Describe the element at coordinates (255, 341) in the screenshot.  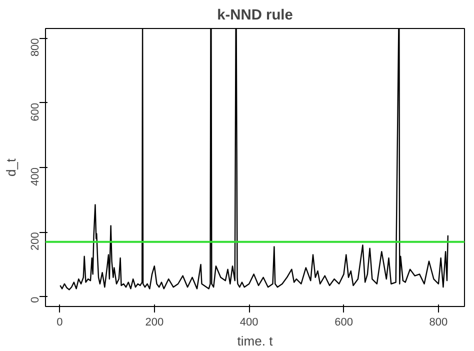
I see `x-axis-title: time. t` at that location.